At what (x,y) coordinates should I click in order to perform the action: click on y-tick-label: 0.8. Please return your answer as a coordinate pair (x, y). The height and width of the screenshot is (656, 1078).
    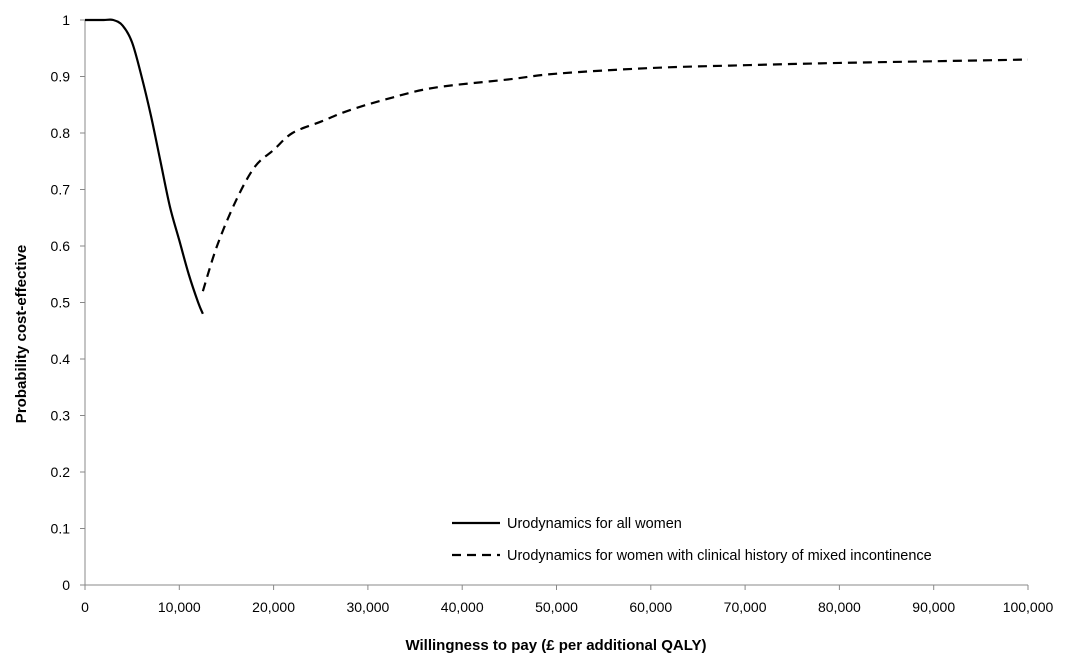
    Looking at the image, I should click on (61, 133).